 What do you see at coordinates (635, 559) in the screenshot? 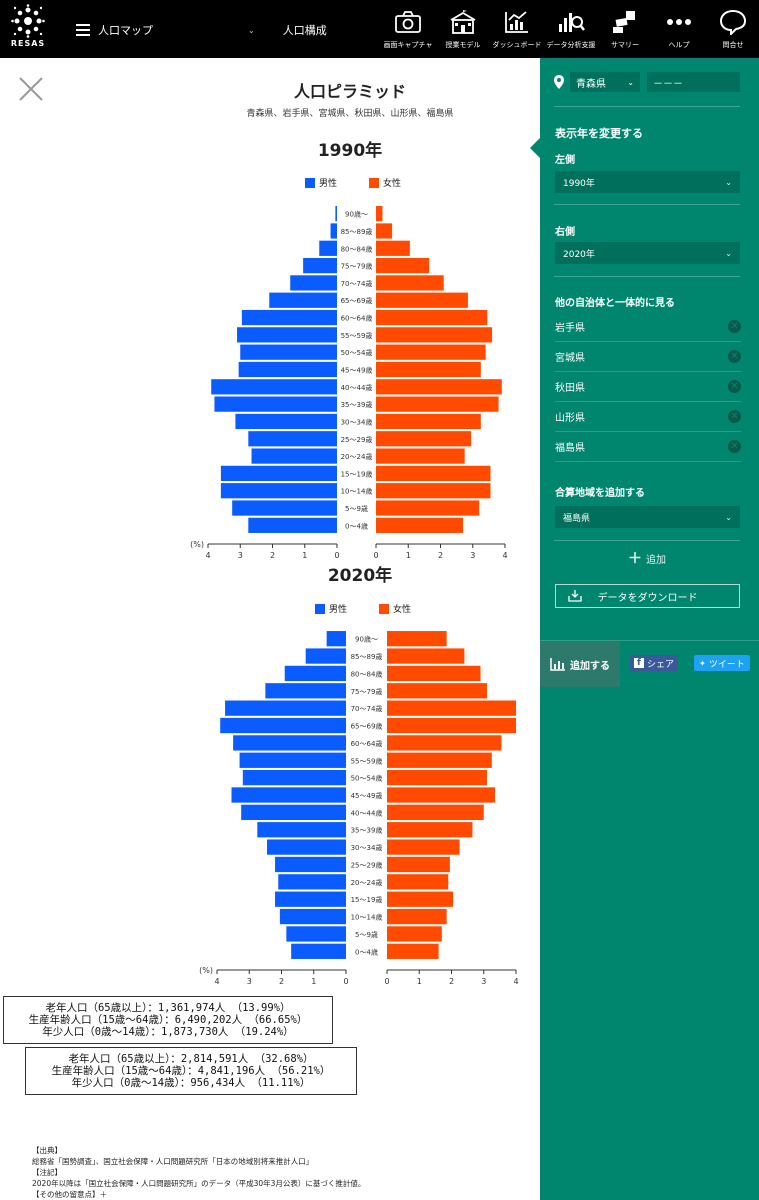
I see `plus-icon: ＋` at bounding box center [635, 559].